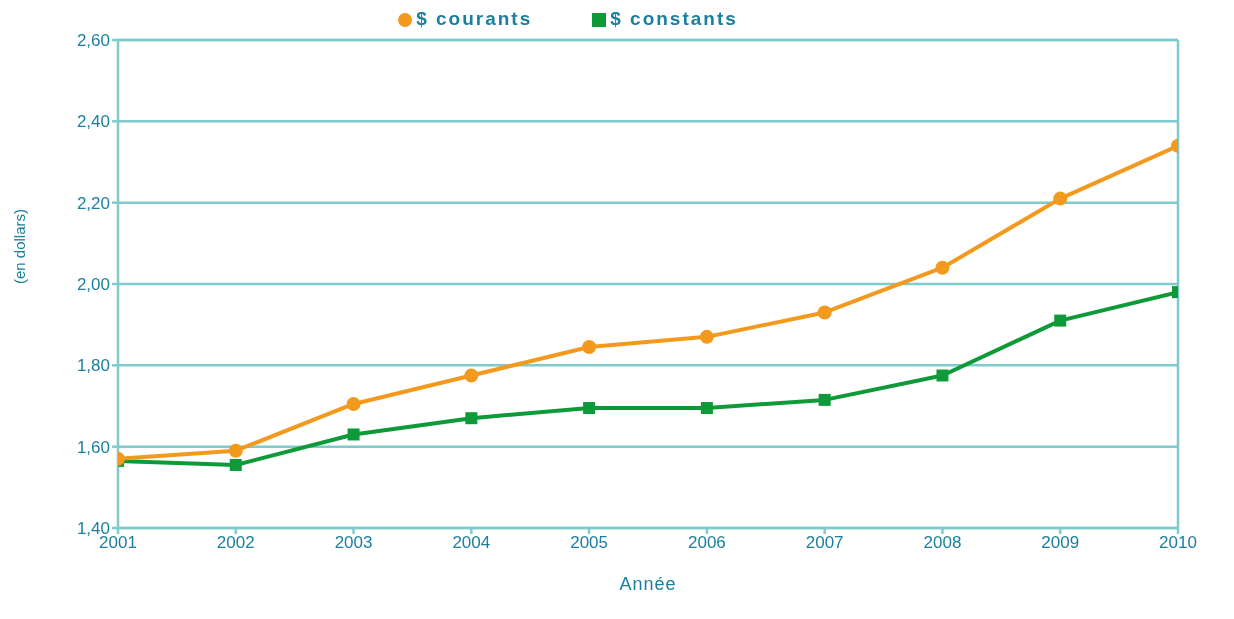 Image resolution: width=1234 pixels, height=619 pixels. What do you see at coordinates (93, 366) in the screenshot?
I see `y-tick-label: 1,80` at bounding box center [93, 366].